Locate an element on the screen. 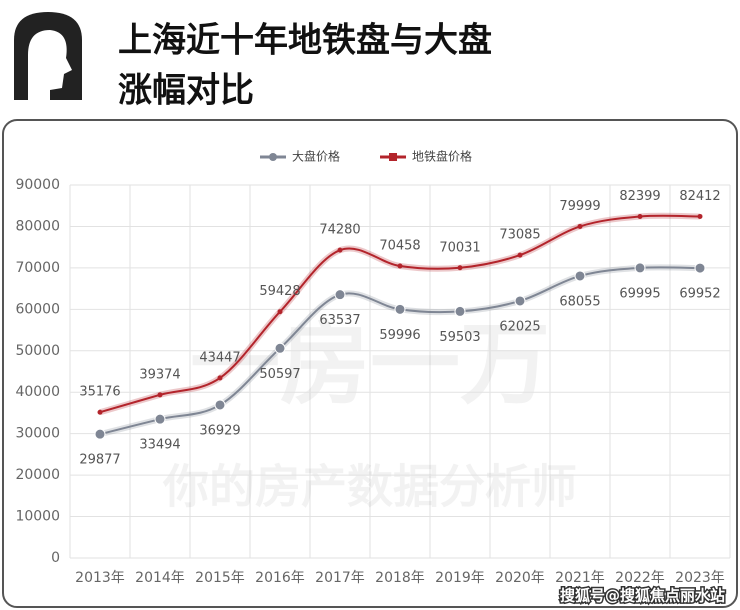  data-label: 82399 is located at coordinates (639, 196).